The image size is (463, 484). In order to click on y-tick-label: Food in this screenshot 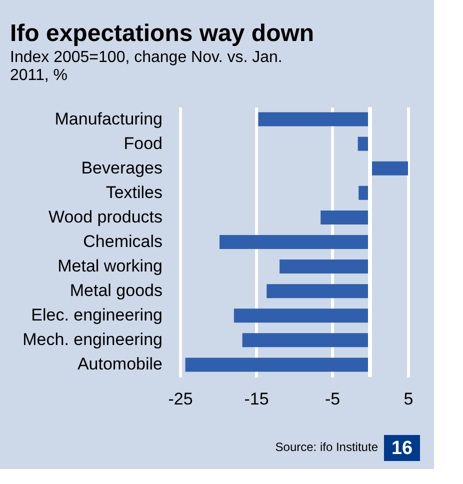, I will do `click(143, 143)`.